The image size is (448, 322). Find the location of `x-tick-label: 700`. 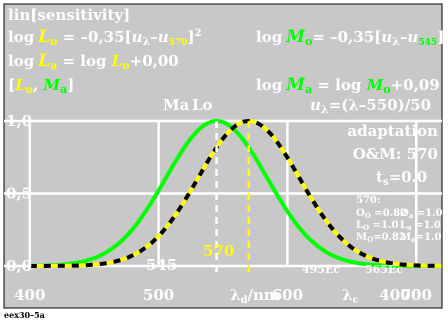

x-tick-label: 700 is located at coordinates (416, 295).